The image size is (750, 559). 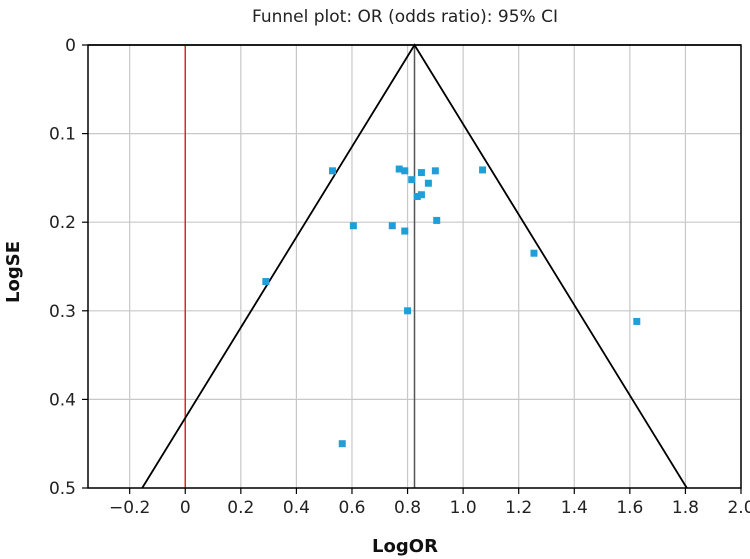 What do you see at coordinates (13, 272) in the screenshot?
I see `y-axis-title: LogSE` at bounding box center [13, 272].